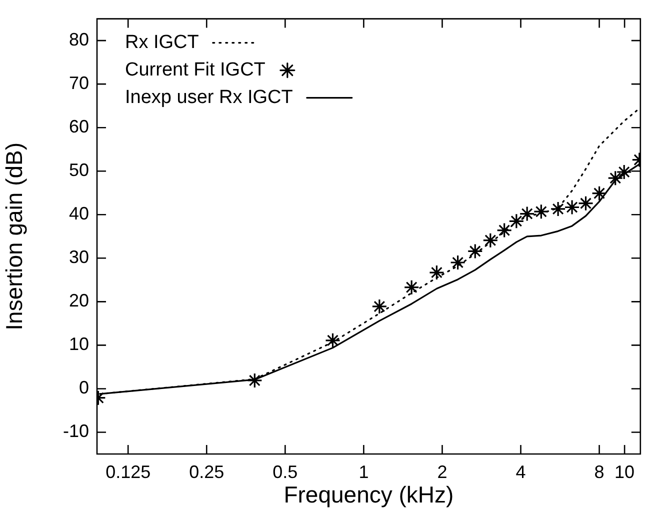 The height and width of the screenshot is (514, 649). I want to click on x-tick-label: 0.25, so click(206, 472).